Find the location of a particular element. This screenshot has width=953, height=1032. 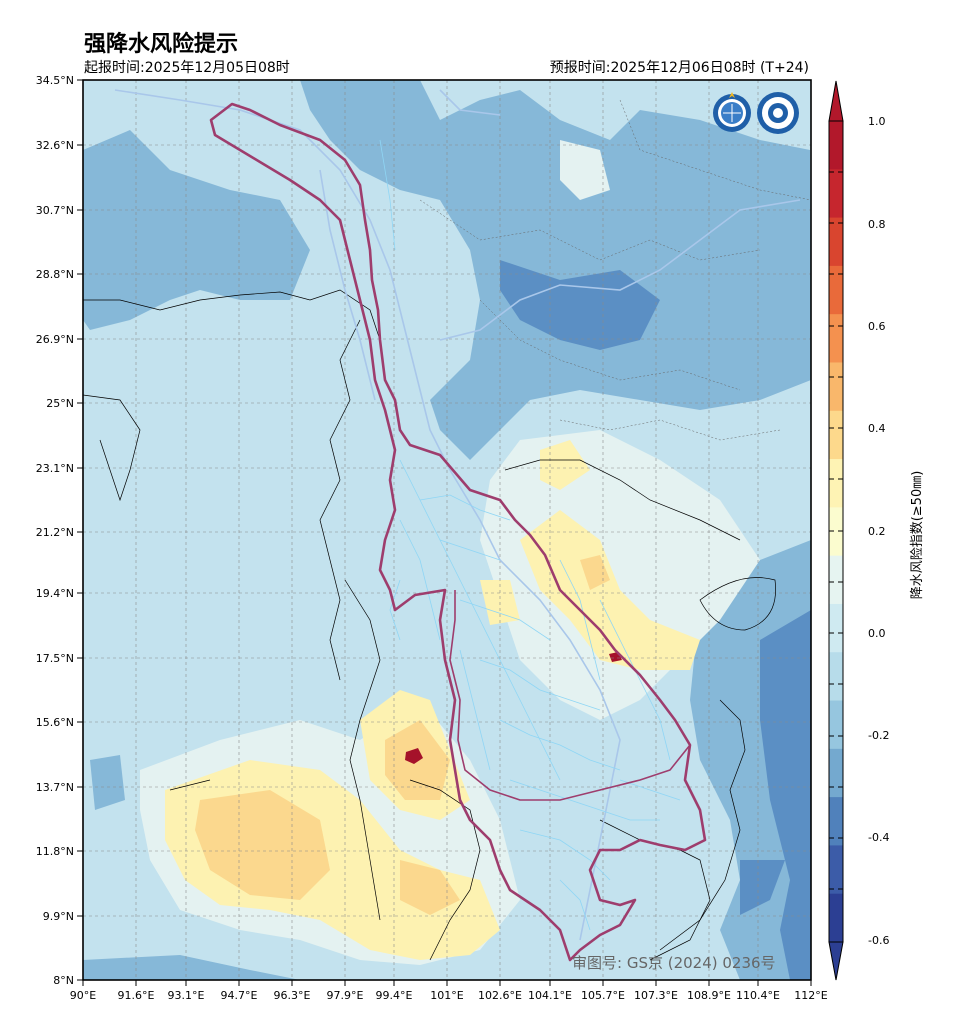

colorbar-tick-label: 1.0 is located at coordinates (877, 121).